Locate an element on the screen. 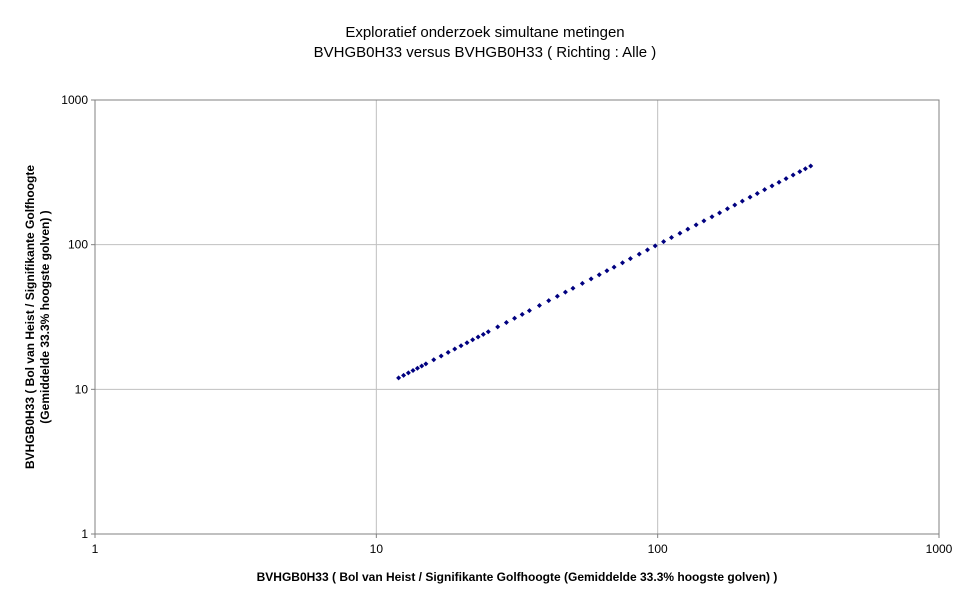  y-axis-label: (Gemiddelde 33.3% hoogste golven) ) is located at coordinates (45, 316).